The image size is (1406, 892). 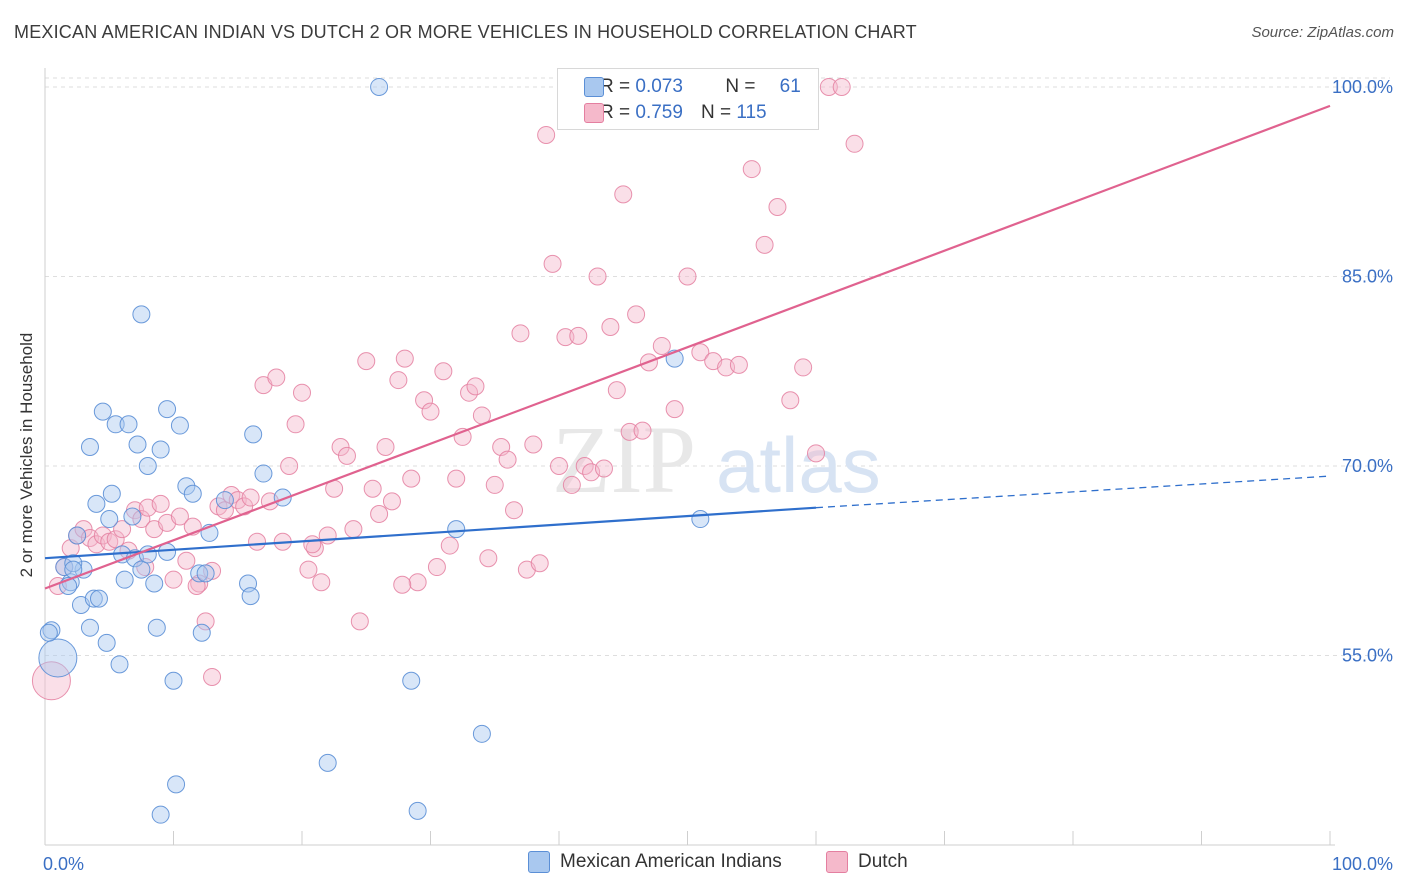 What do you see at coordinates (539, 862) in the screenshot?
I see `legend-swatch-blue` at bounding box center [539, 862].